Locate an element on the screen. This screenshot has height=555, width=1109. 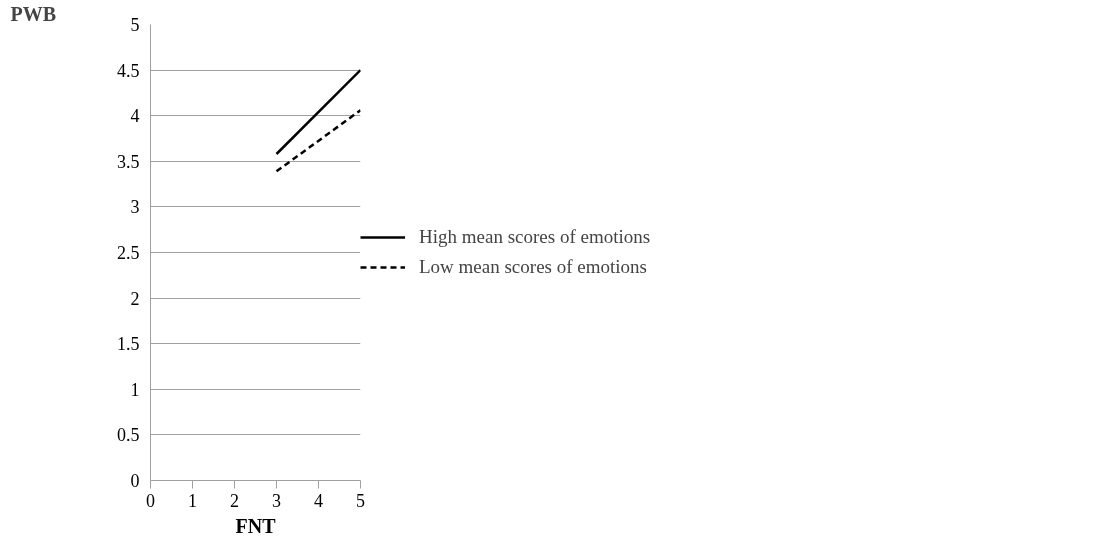
x-tick-label: 4 is located at coordinates (318, 500).